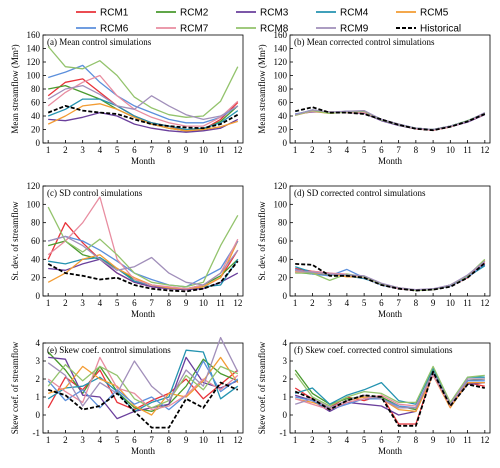  What do you see at coordinates (281, 49) in the screenshot?
I see `y-tick-label: 140` at bounding box center [281, 49].